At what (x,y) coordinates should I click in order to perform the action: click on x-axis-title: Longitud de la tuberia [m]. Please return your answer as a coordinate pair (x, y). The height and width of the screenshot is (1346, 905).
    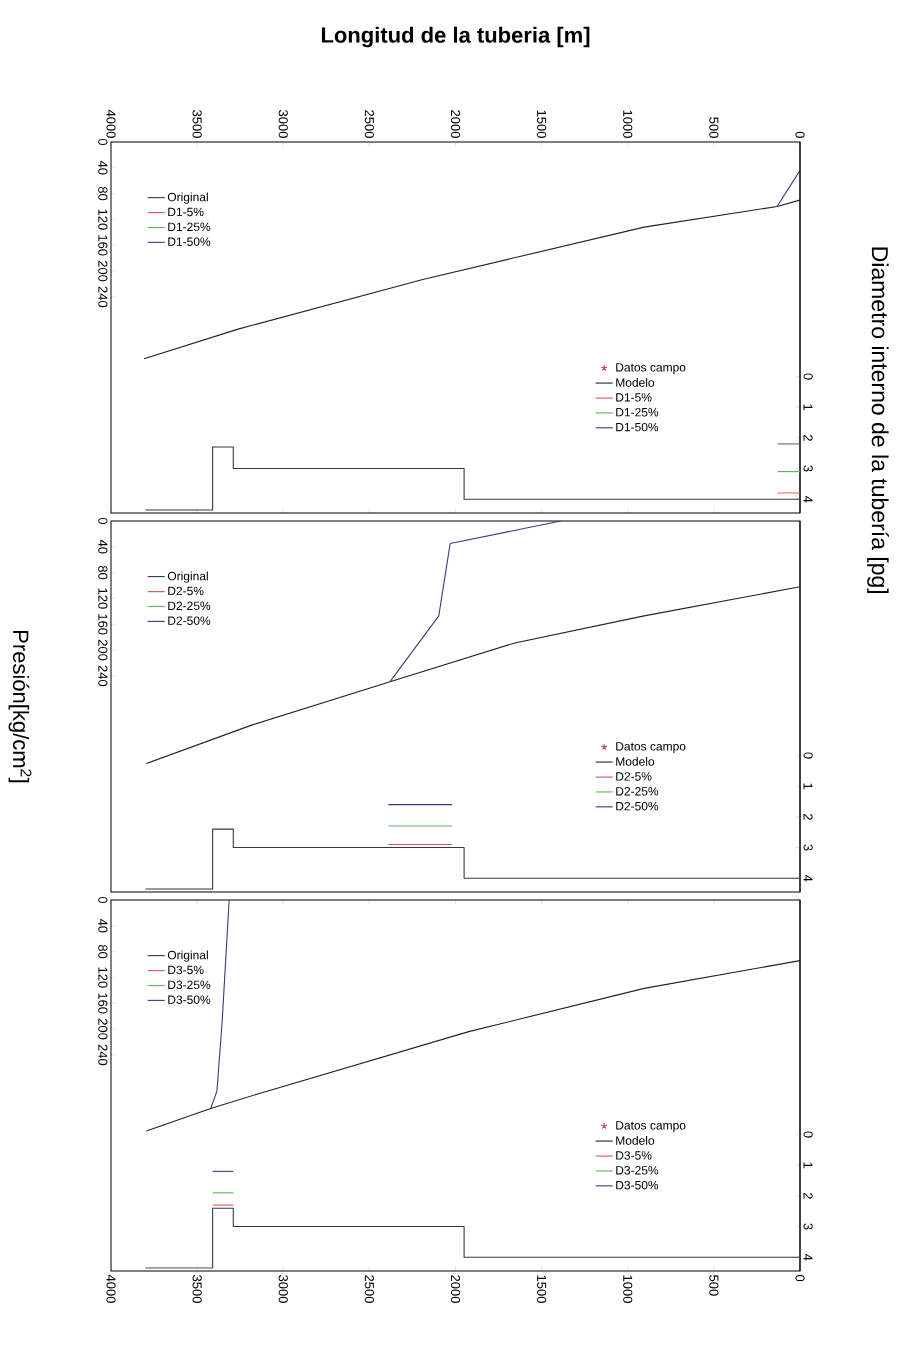
    Looking at the image, I should click on (455, 37).